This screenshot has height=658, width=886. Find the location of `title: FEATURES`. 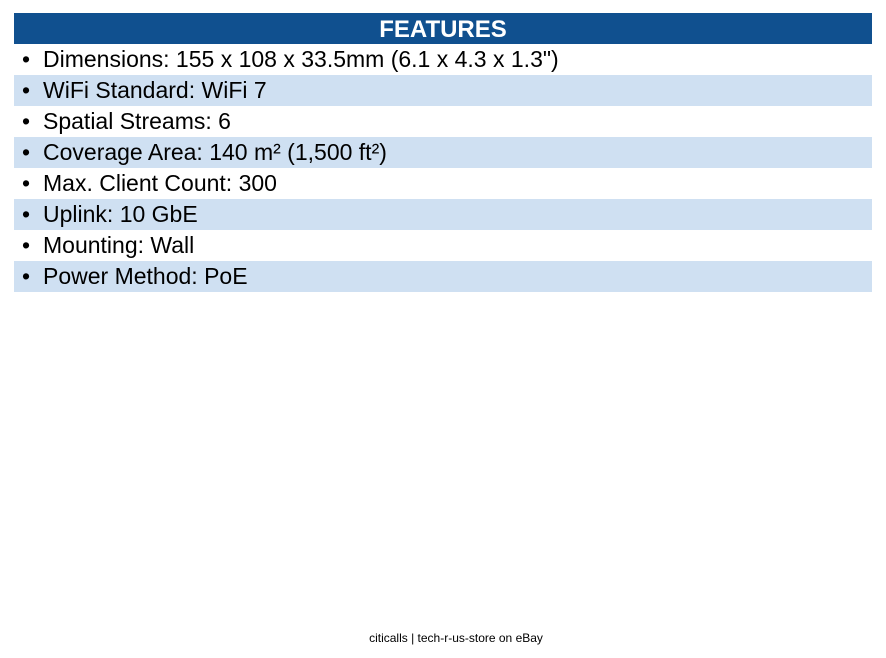

title: FEATURES is located at coordinates (443, 28).